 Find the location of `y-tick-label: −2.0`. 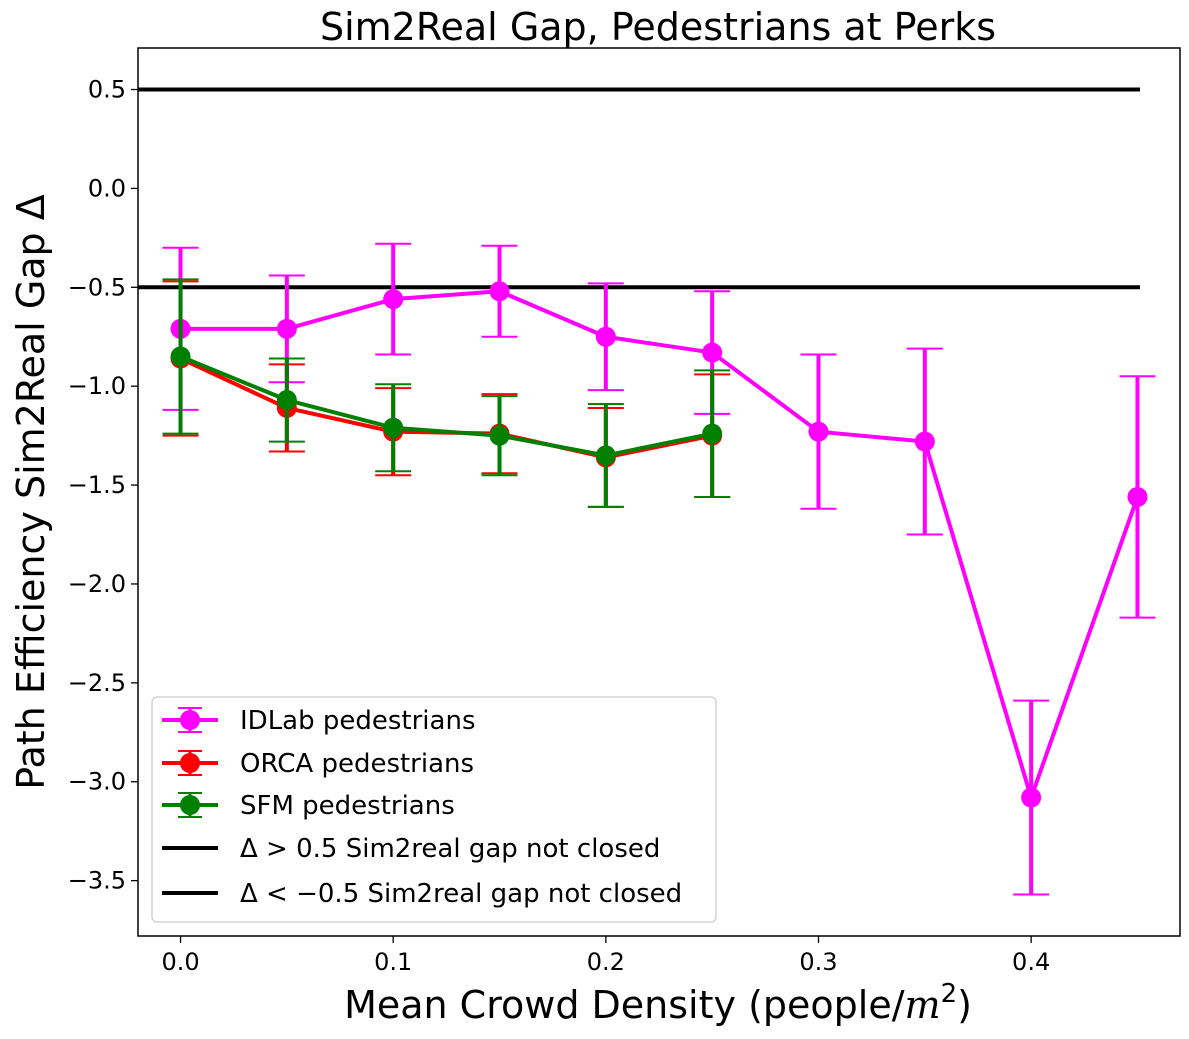

y-tick-label: −2.0 is located at coordinates (97, 584).